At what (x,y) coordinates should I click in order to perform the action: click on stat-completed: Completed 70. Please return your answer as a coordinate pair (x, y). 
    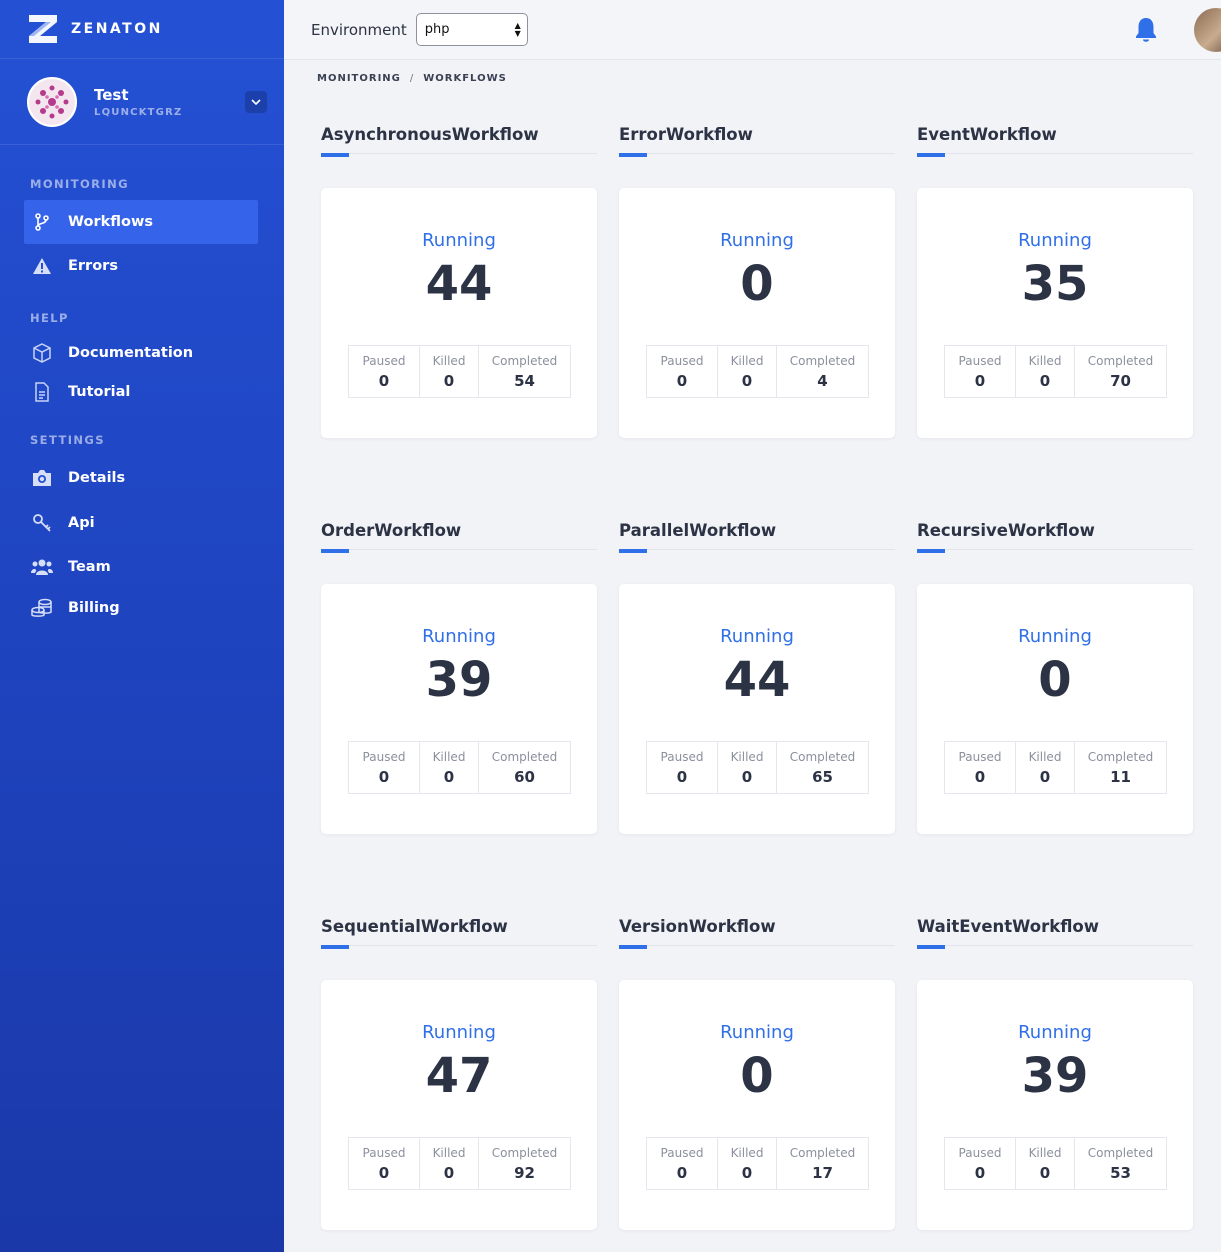
    Looking at the image, I should click on (1120, 371).